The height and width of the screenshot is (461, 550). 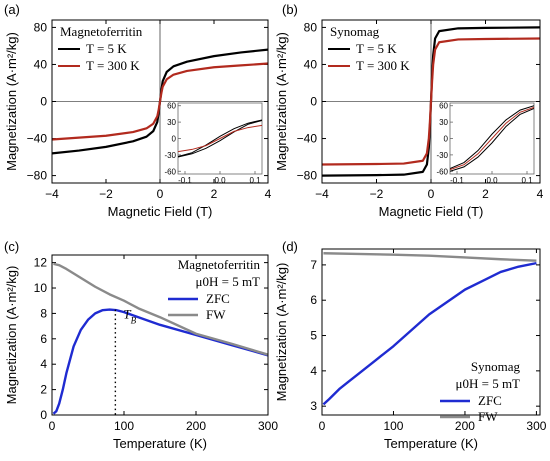 What do you see at coordinates (129, 315) in the screenshot?
I see `tb-annotation: TB` at bounding box center [129, 315].